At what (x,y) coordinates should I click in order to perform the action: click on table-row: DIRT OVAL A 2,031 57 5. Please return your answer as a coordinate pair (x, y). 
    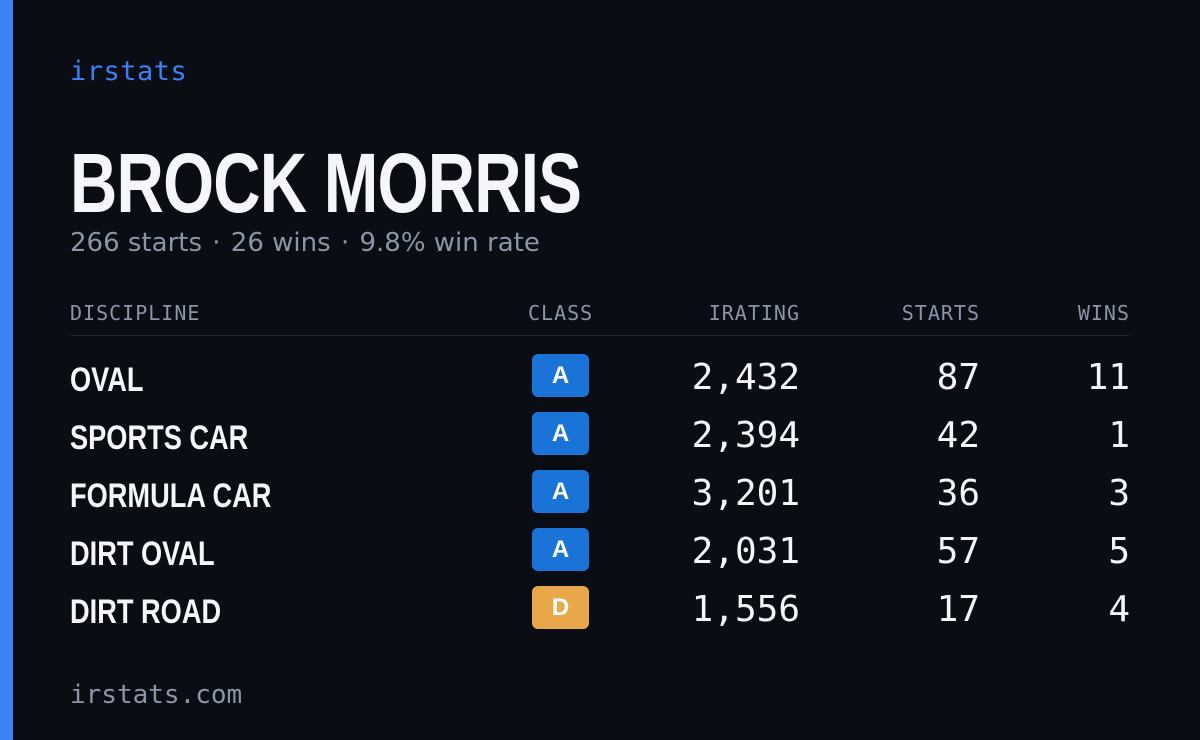
    Looking at the image, I should click on (600, 541).